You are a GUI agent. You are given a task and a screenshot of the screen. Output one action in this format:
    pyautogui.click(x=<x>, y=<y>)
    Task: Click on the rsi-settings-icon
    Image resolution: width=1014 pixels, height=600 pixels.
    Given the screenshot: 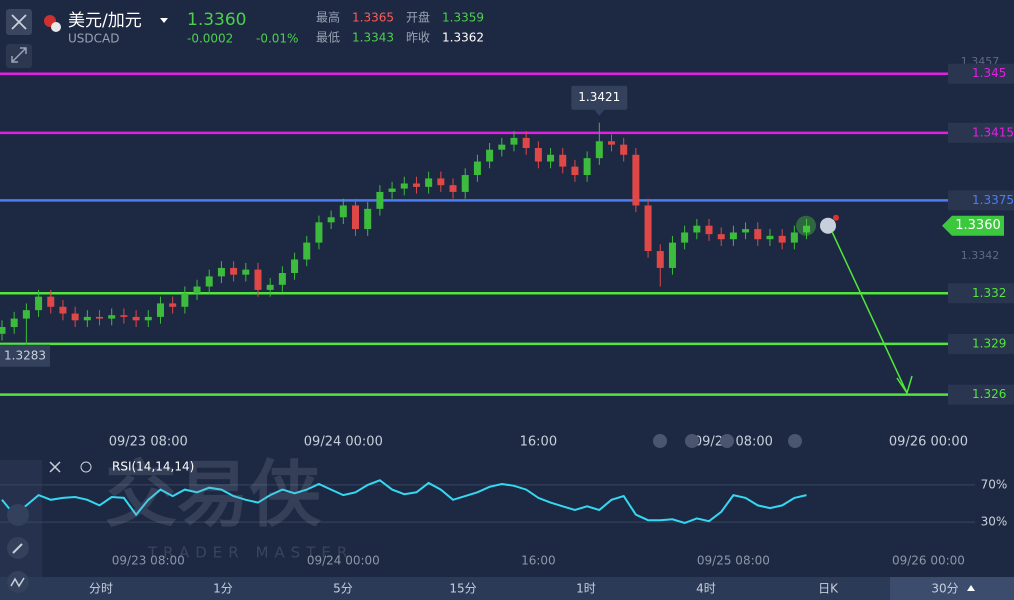 What is the action you would take?
    pyautogui.click(x=86, y=467)
    